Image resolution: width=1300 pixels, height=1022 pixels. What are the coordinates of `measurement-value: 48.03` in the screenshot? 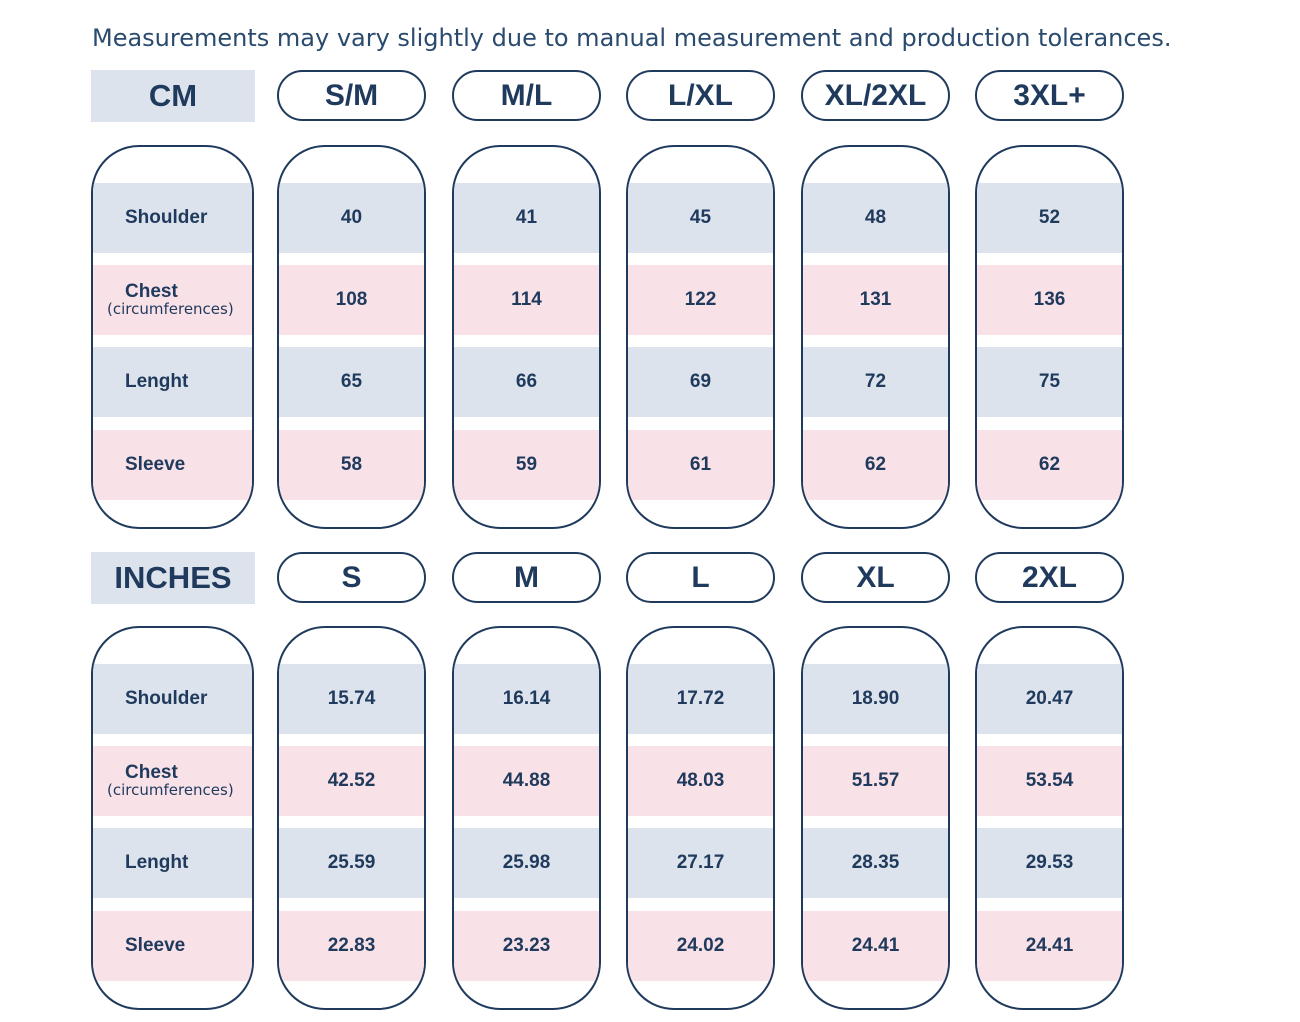 It's located at (700, 780).